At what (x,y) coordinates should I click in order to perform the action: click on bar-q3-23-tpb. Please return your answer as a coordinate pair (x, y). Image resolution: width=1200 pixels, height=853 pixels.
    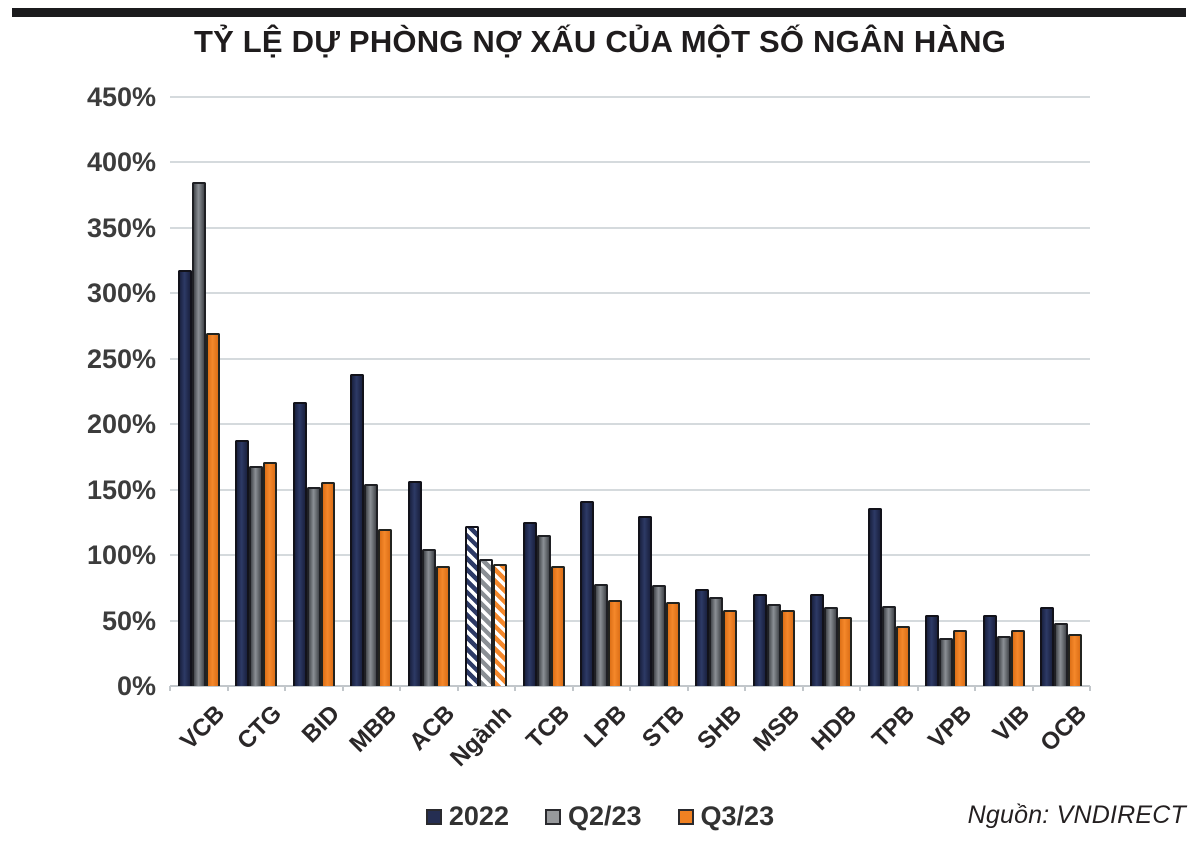
    Looking at the image, I should click on (902, 656).